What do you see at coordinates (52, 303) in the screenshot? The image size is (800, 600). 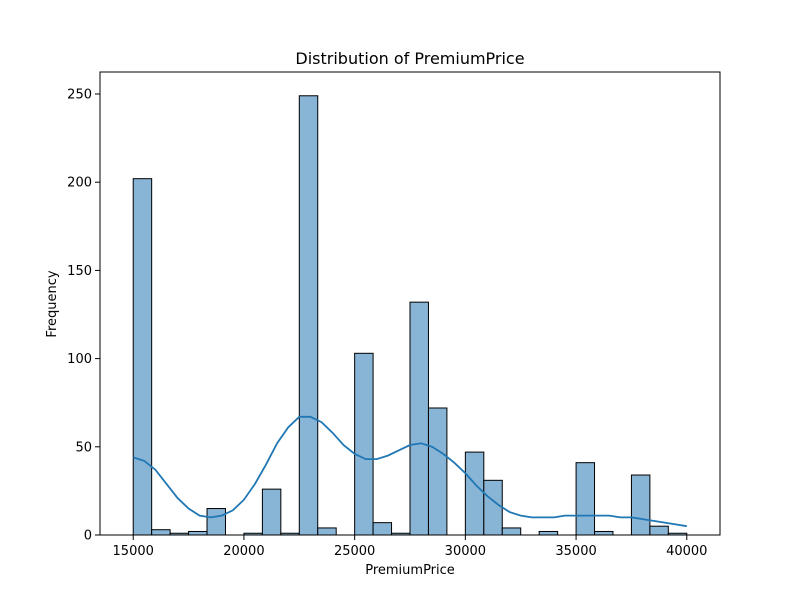 I see `y-axis-label: Frequency` at bounding box center [52, 303].